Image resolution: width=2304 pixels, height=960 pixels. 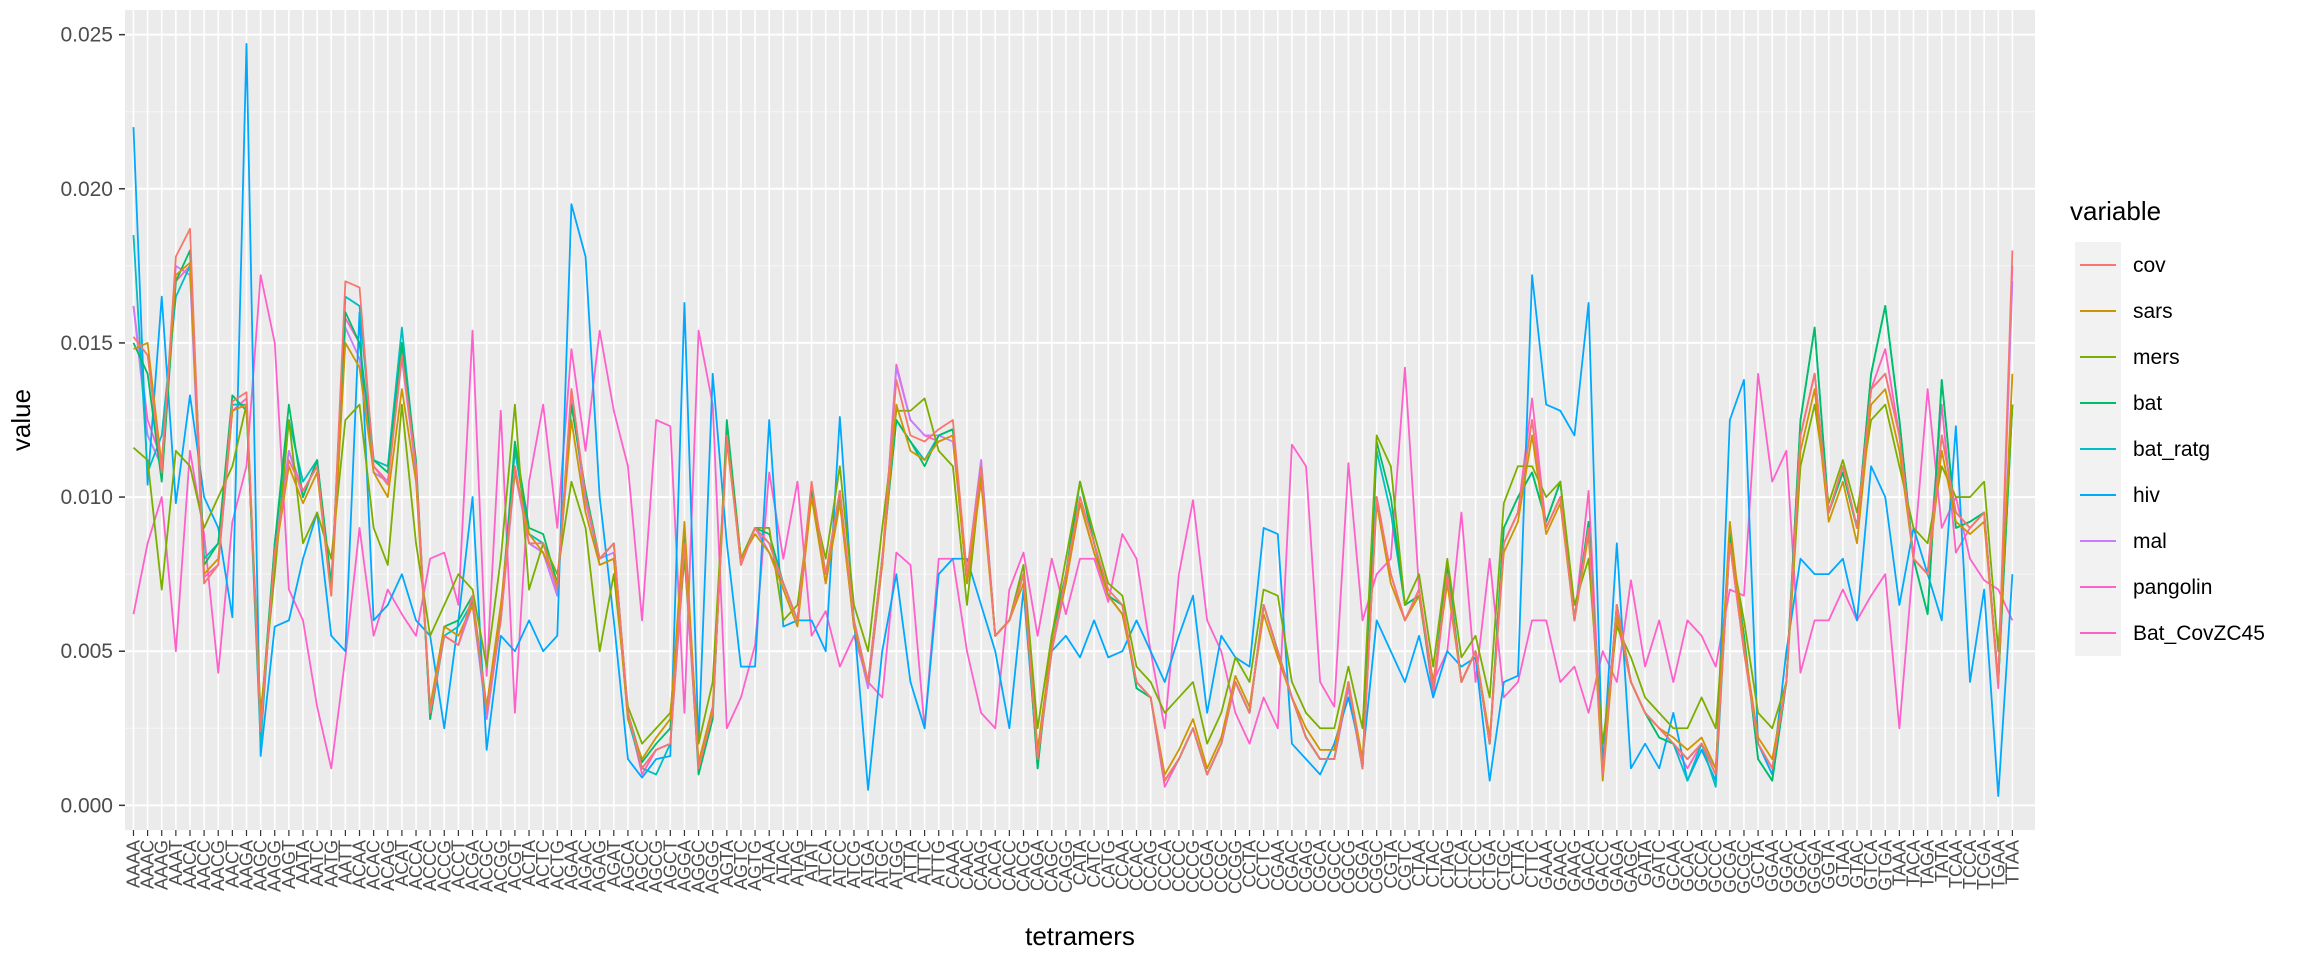 I want to click on y-tick-label: 0.000, so click(x=86, y=805).